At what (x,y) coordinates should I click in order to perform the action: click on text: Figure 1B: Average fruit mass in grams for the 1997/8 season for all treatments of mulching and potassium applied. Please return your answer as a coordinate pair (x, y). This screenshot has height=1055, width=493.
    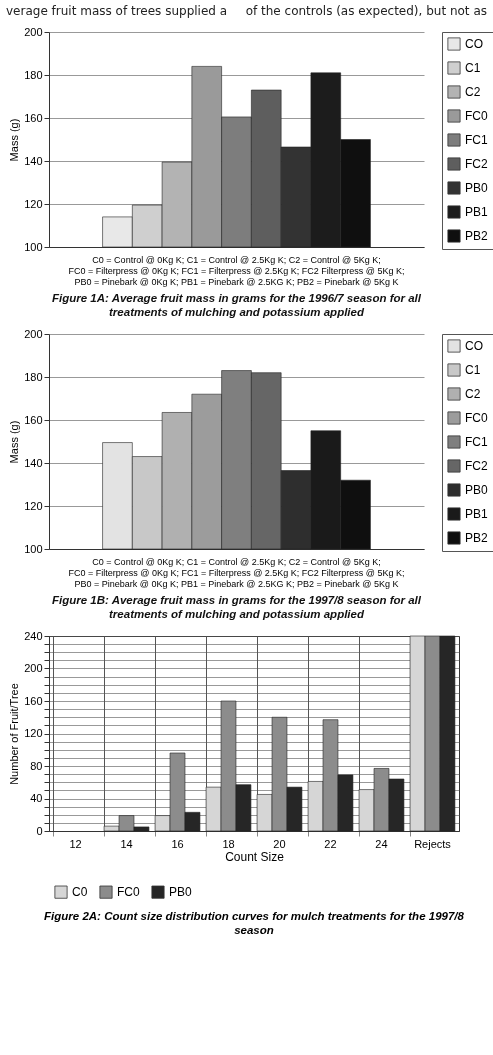
    Looking at the image, I should click on (237, 607).